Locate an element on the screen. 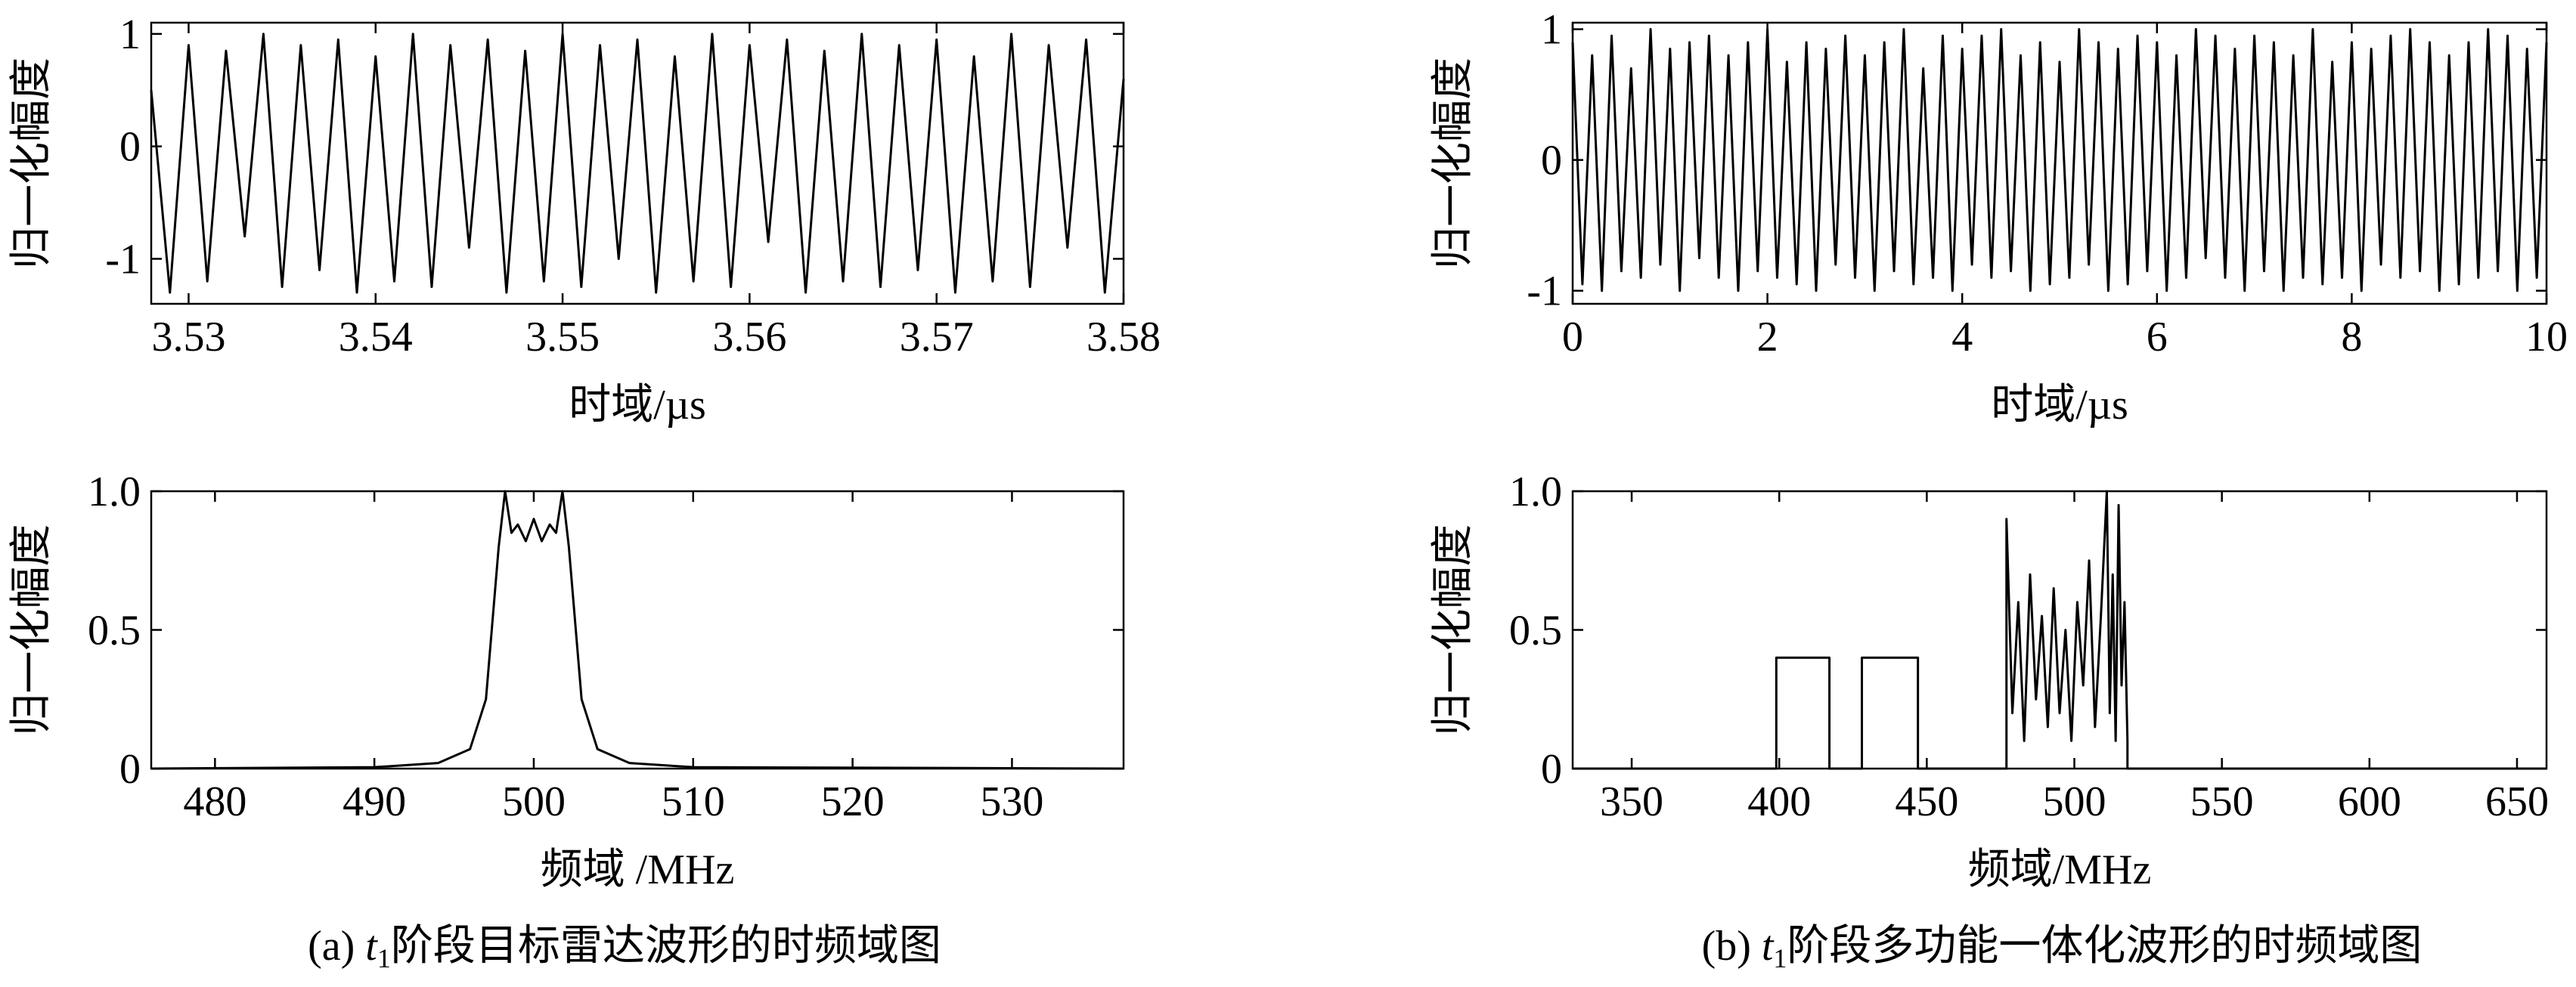 The image size is (2576, 987). x-tick-label: 3.58 is located at coordinates (1124, 337).